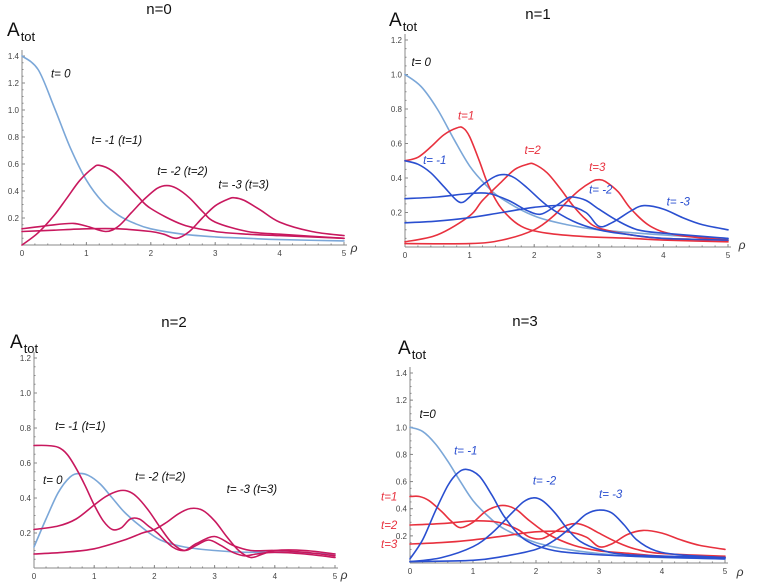 This screenshot has height=585, width=763. What do you see at coordinates (389, 526) in the screenshot?
I see `side-annotation: t=2` at bounding box center [389, 526].